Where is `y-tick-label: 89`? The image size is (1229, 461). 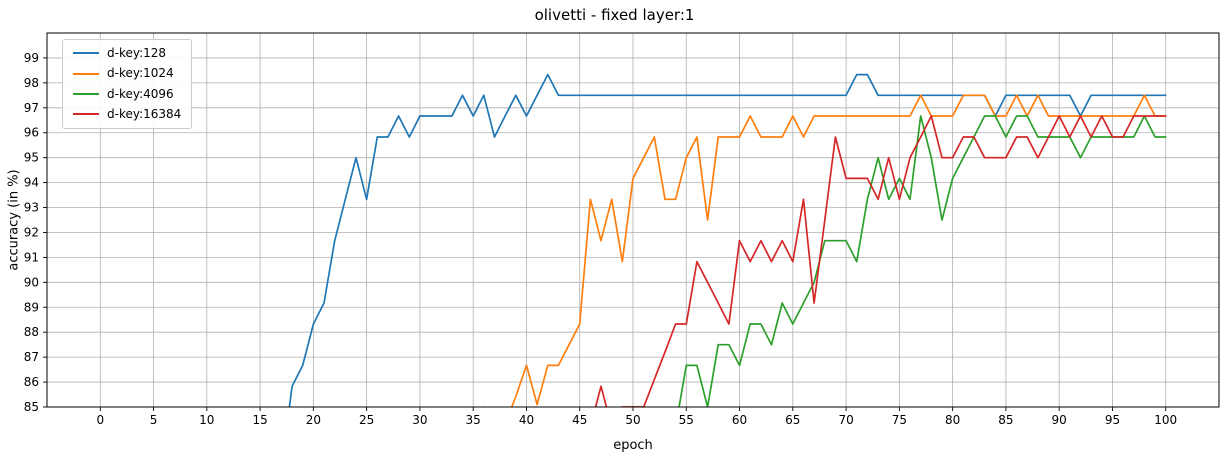
y-tick-label: 89 is located at coordinates (31, 307).